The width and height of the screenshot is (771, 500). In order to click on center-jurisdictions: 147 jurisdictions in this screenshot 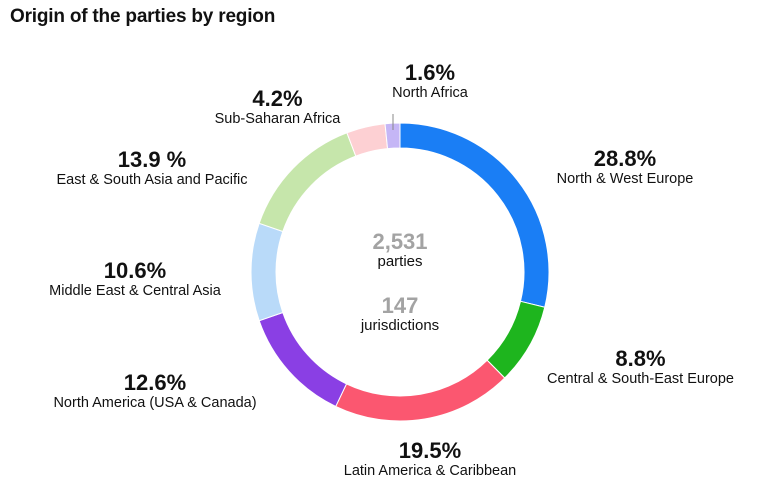, I will do `click(400, 314)`.